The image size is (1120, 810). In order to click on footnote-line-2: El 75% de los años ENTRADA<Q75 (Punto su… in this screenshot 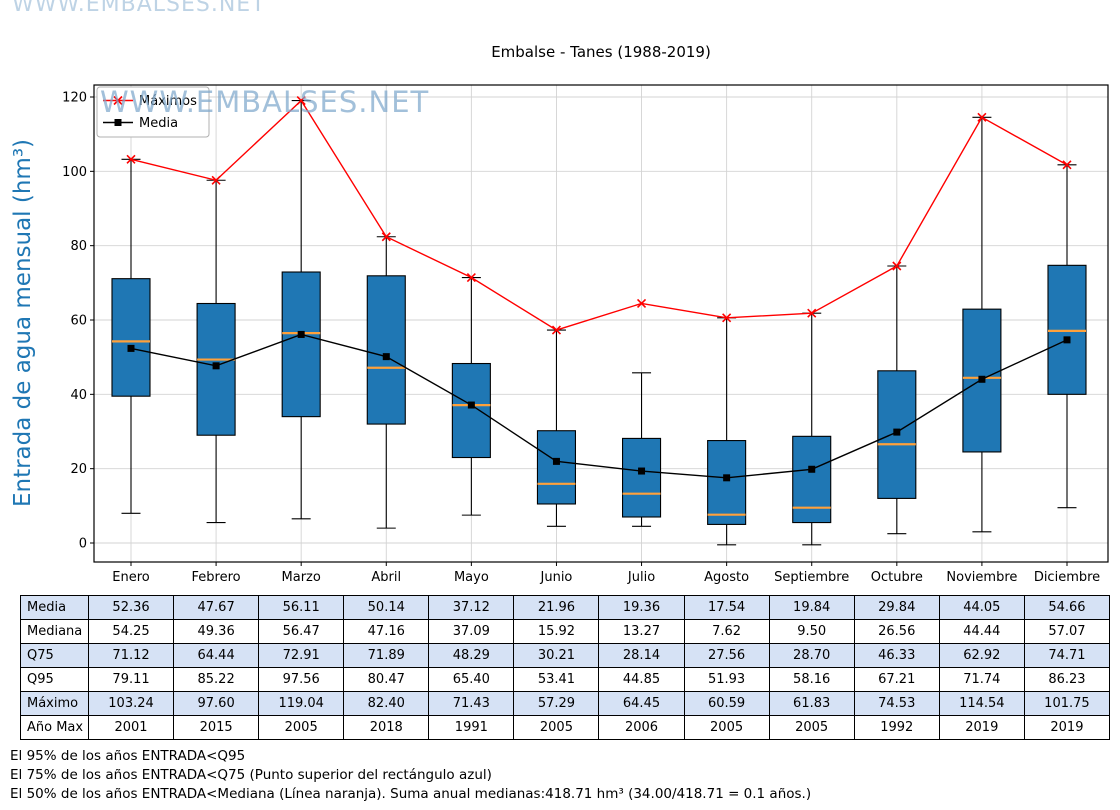, I will do `click(251, 775)`.